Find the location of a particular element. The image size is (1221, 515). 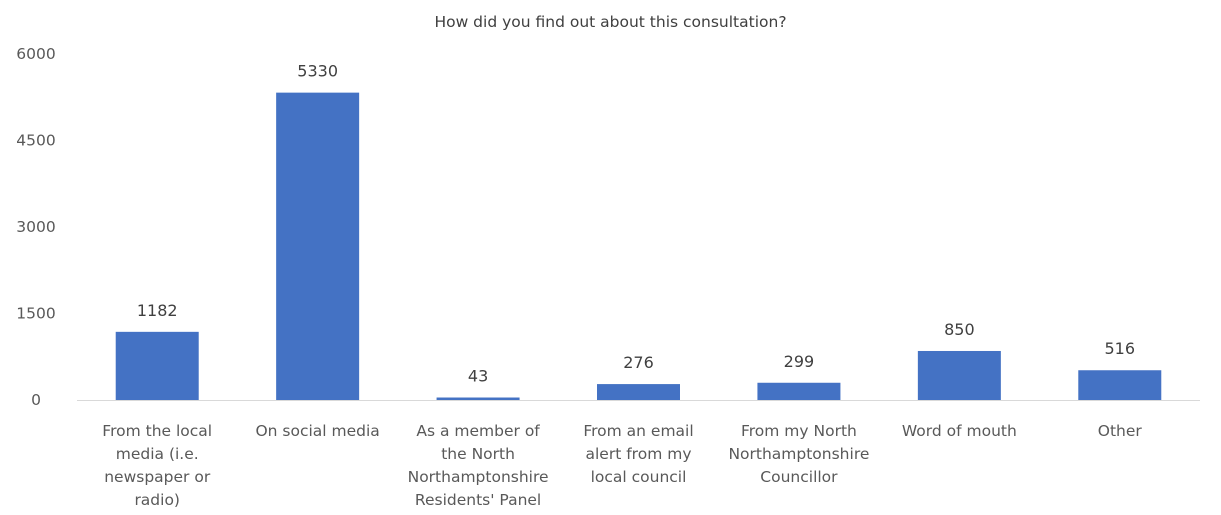

x-tick-label-line: From the local is located at coordinates (157, 431).